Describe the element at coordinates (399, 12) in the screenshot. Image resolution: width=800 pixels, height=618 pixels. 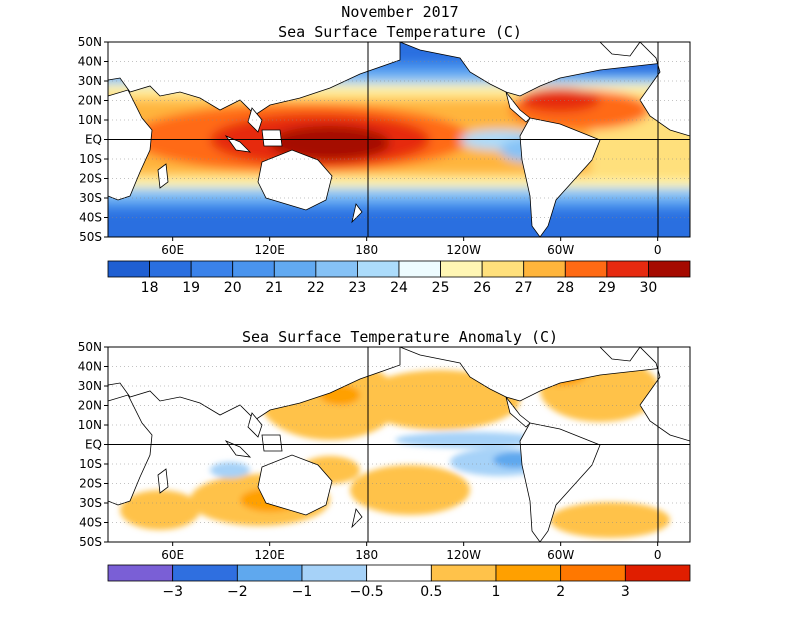
I see `chart-title: November 2017` at that location.